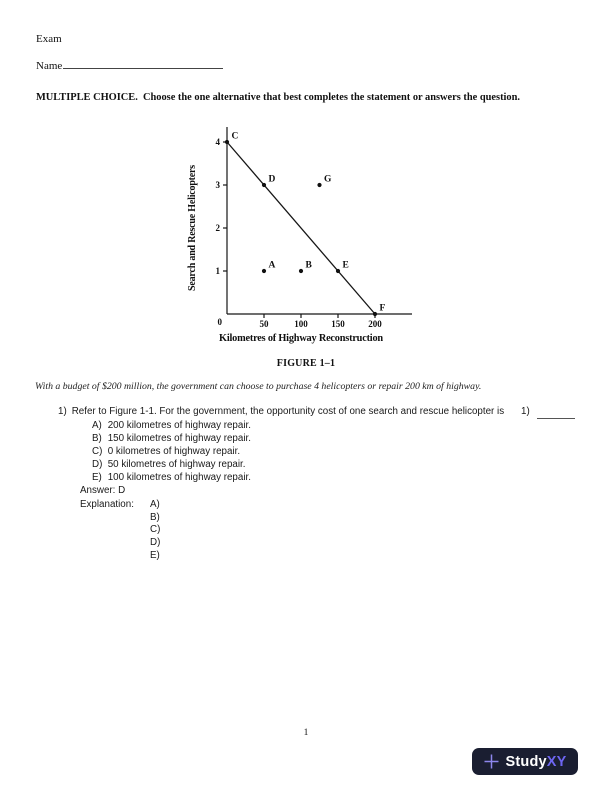 Image resolution: width=612 pixels, height=792 pixels. I want to click on point-label-F: F, so click(383, 309).